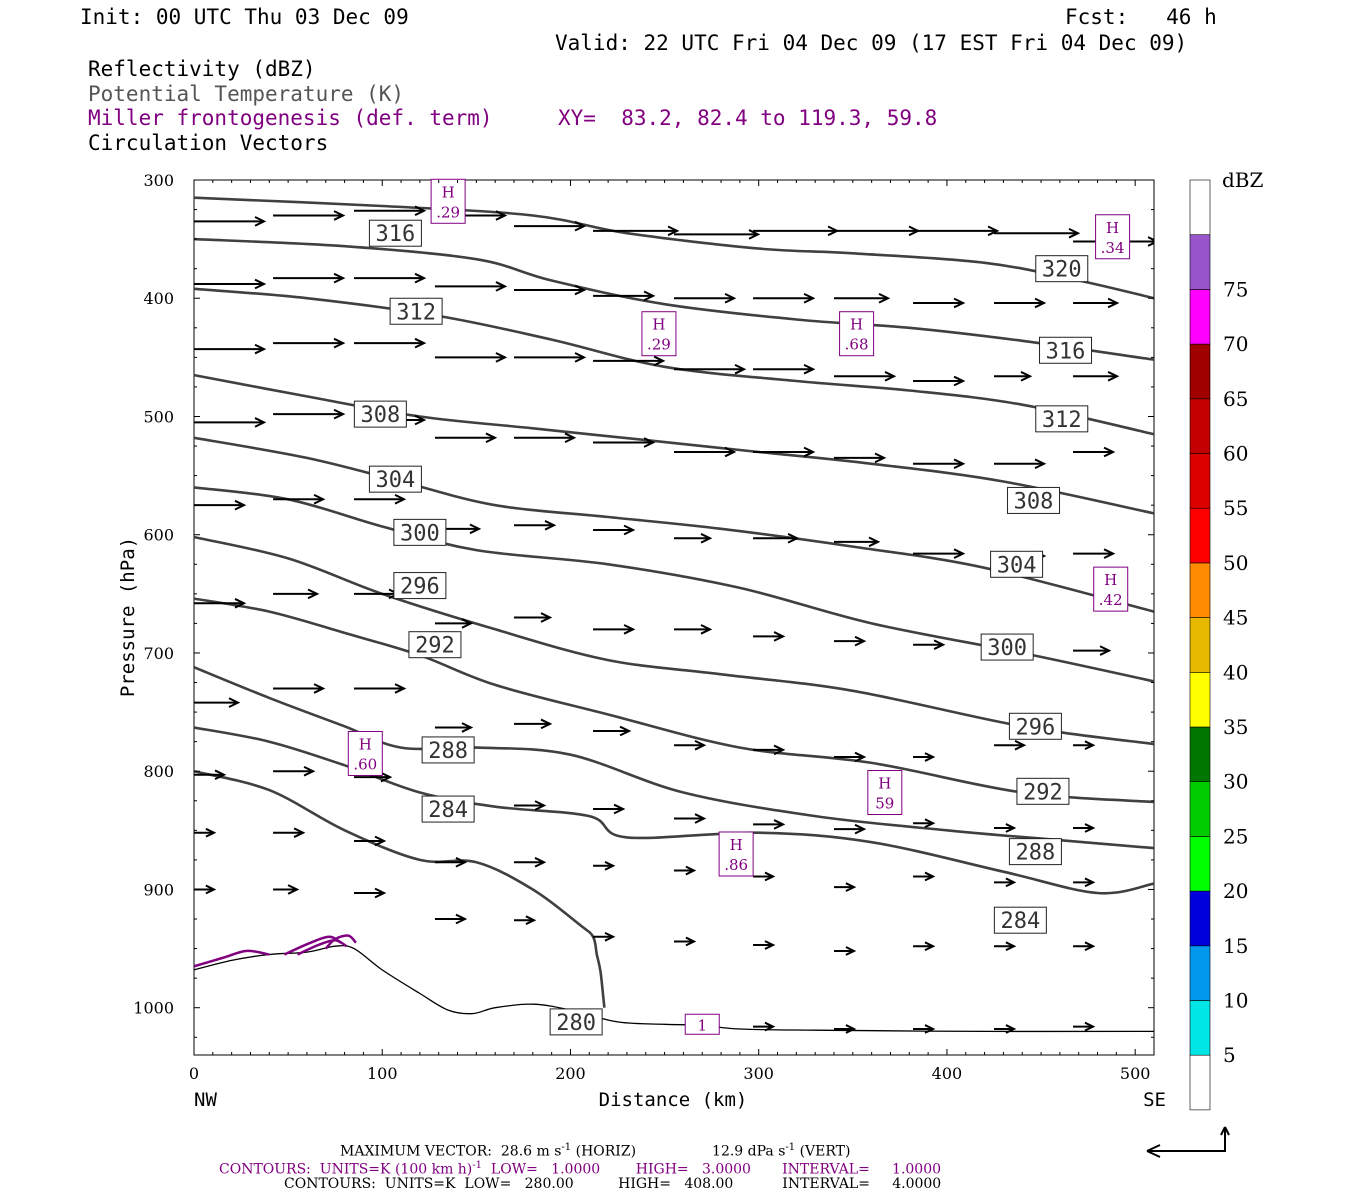 This screenshot has width=1350, height=1200. What do you see at coordinates (1141, 17) in the screenshot?
I see `forecast-hour: Fcst: 46 h` at bounding box center [1141, 17].